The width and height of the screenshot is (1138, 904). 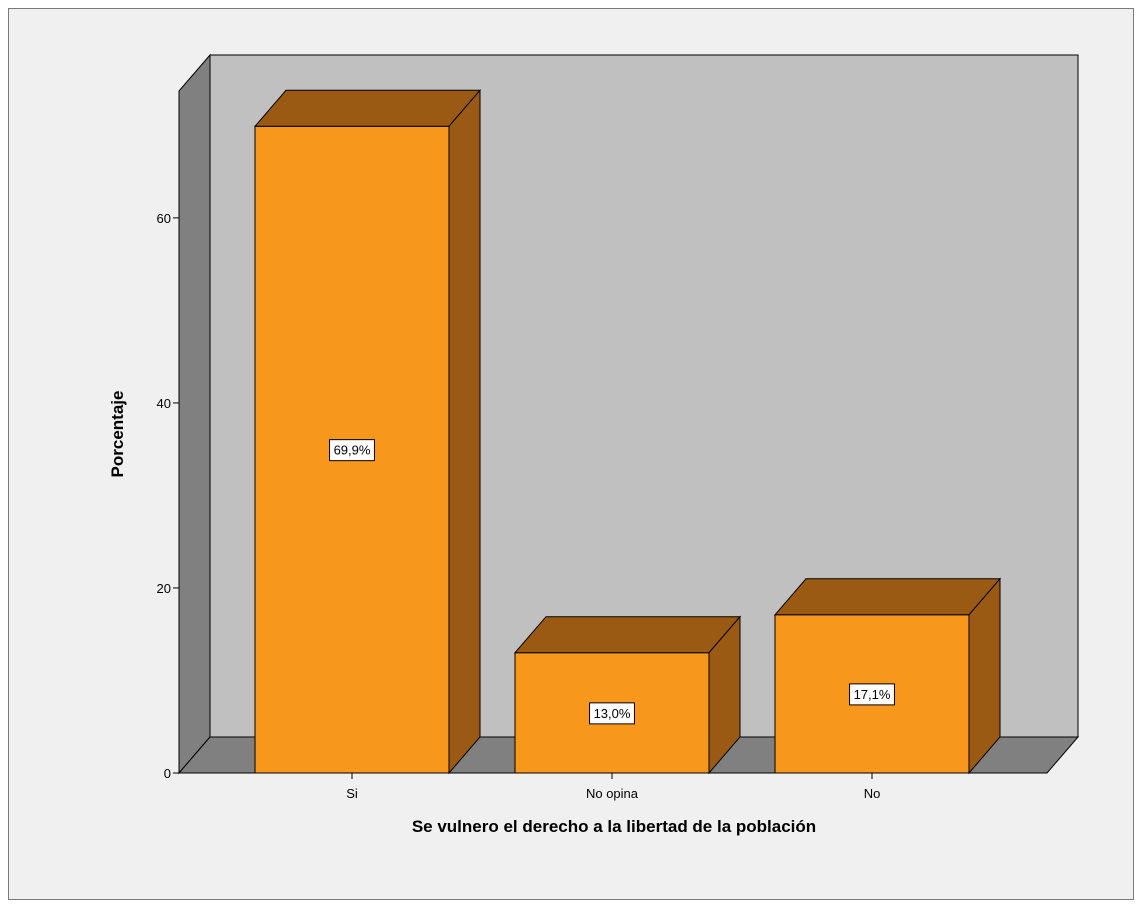 I want to click on data-label-text: 69,9%, so click(x=352, y=450).